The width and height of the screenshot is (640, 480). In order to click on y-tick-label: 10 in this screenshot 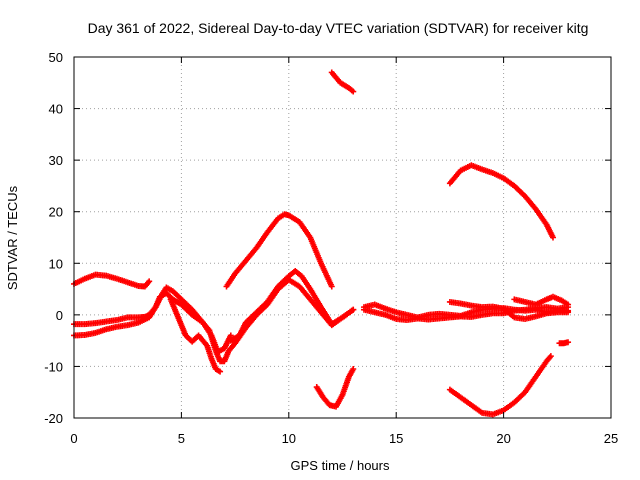, I will do `click(56, 263)`.